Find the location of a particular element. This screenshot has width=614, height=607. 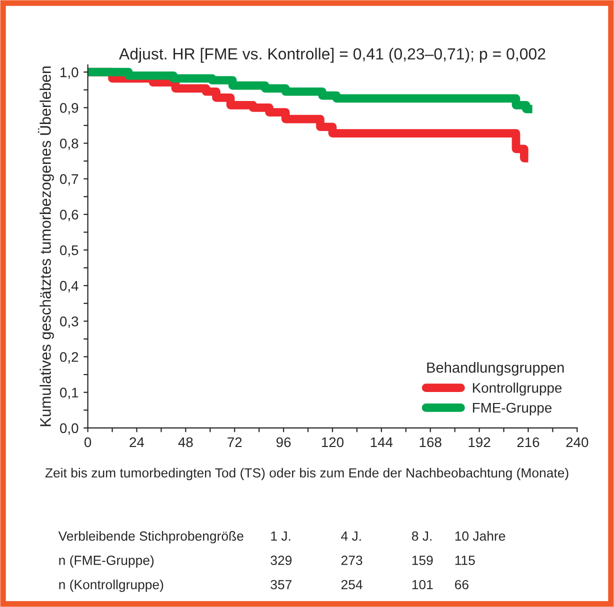

x-tick-label: 240 is located at coordinates (577, 442).